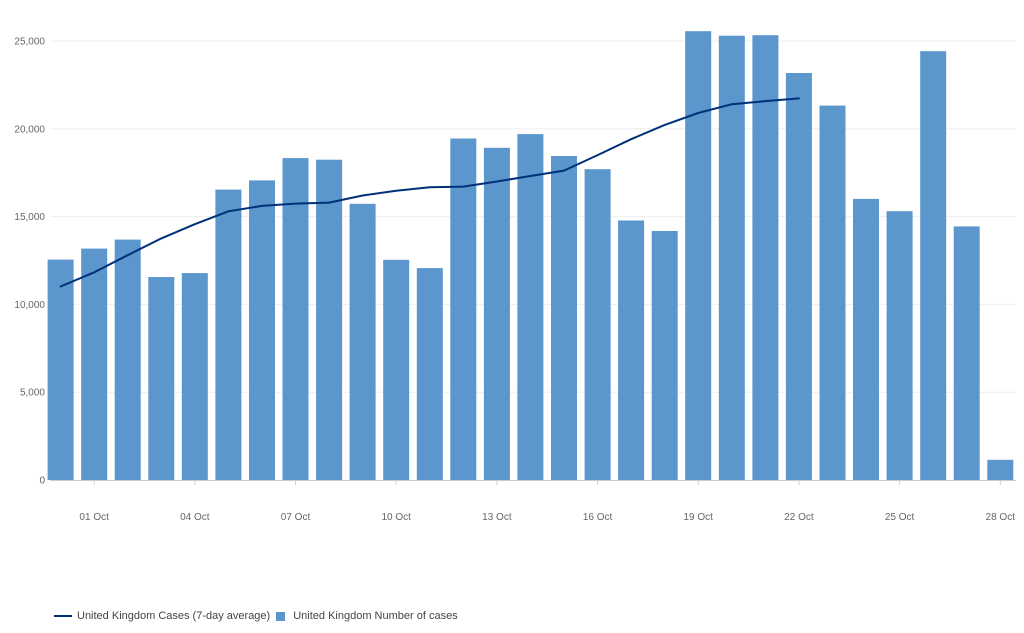 The width and height of the screenshot is (1024, 633). Describe the element at coordinates (29, 305) in the screenshot. I see `y-tick-label: 10,000` at that location.